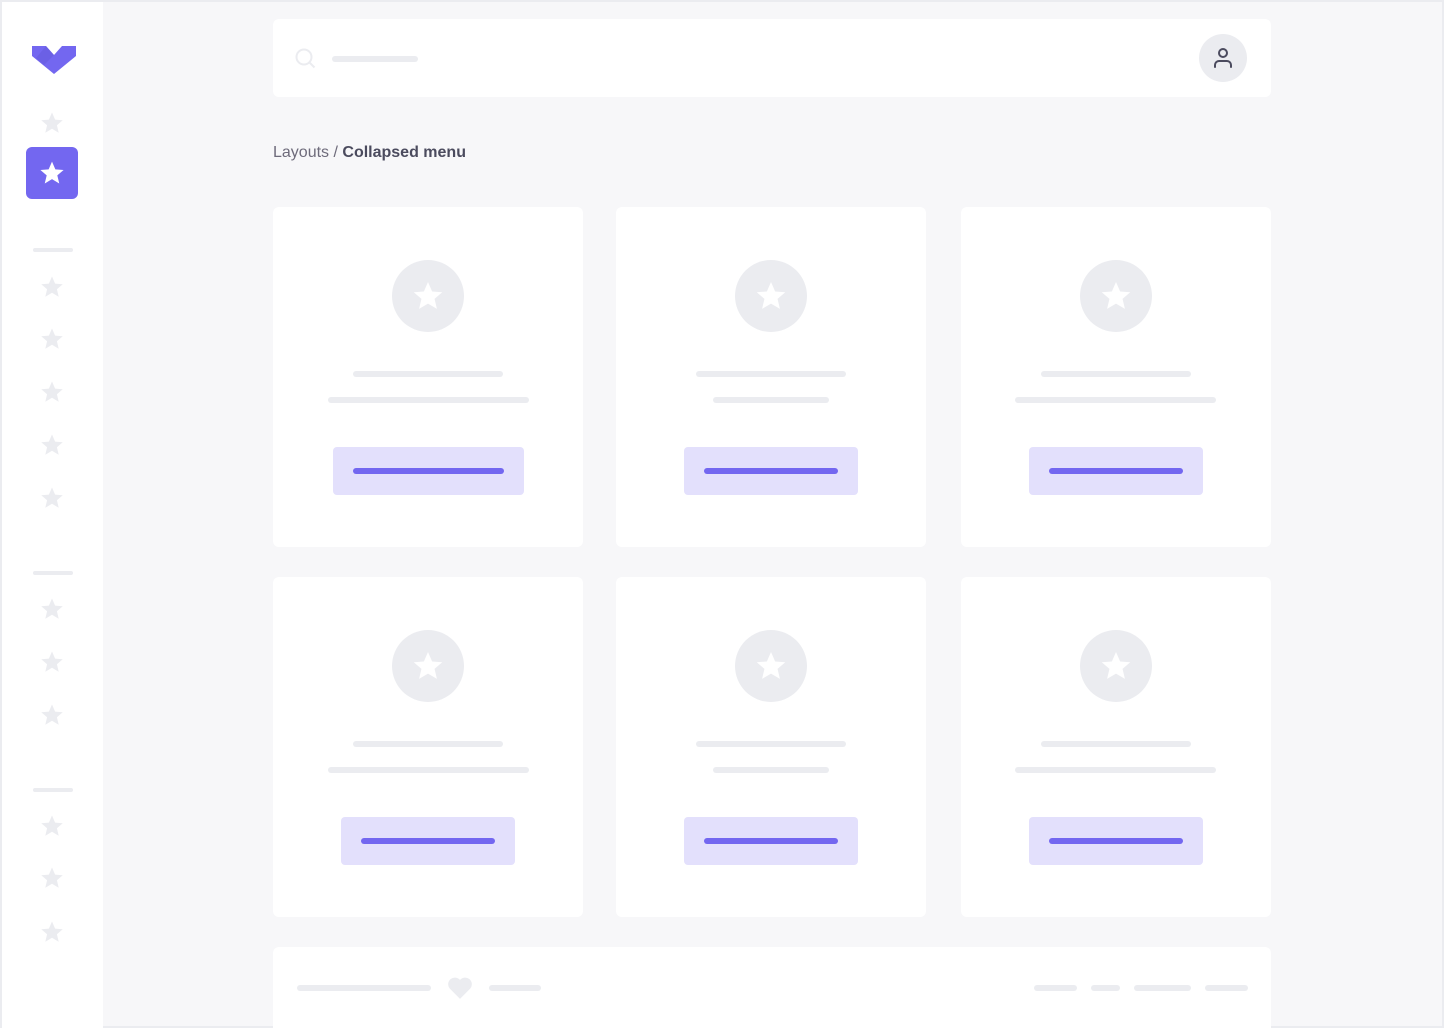 This screenshot has width=1444, height=1028. I want to click on user-icon, so click(1223, 58).